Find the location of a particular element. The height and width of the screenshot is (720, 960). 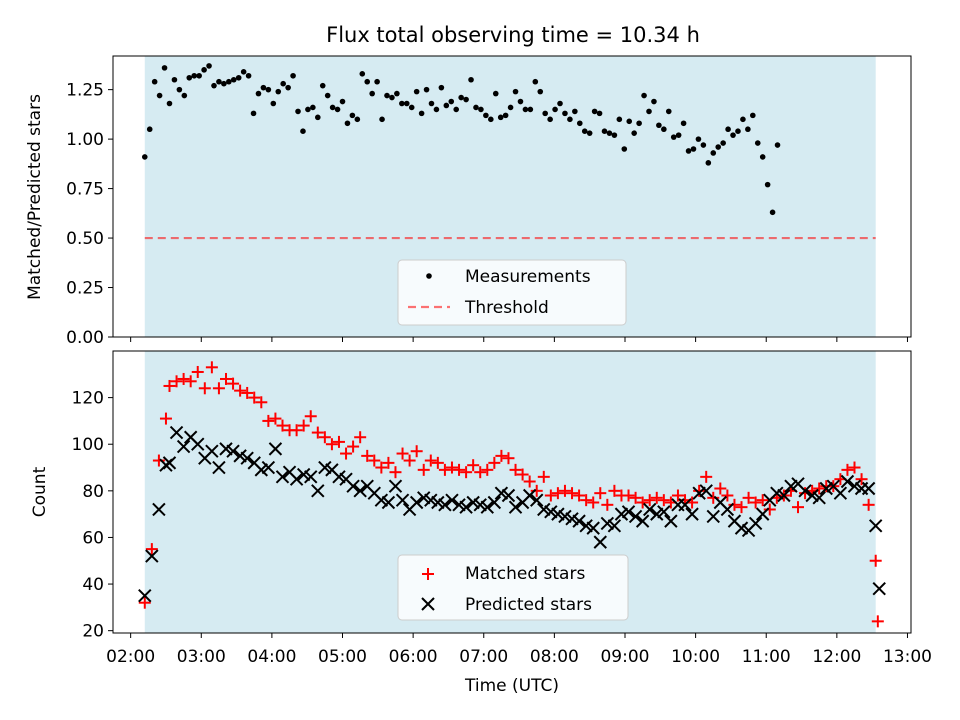

chart-title: Flux total observing time = 10.34 h is located at coordinates (513, 35).